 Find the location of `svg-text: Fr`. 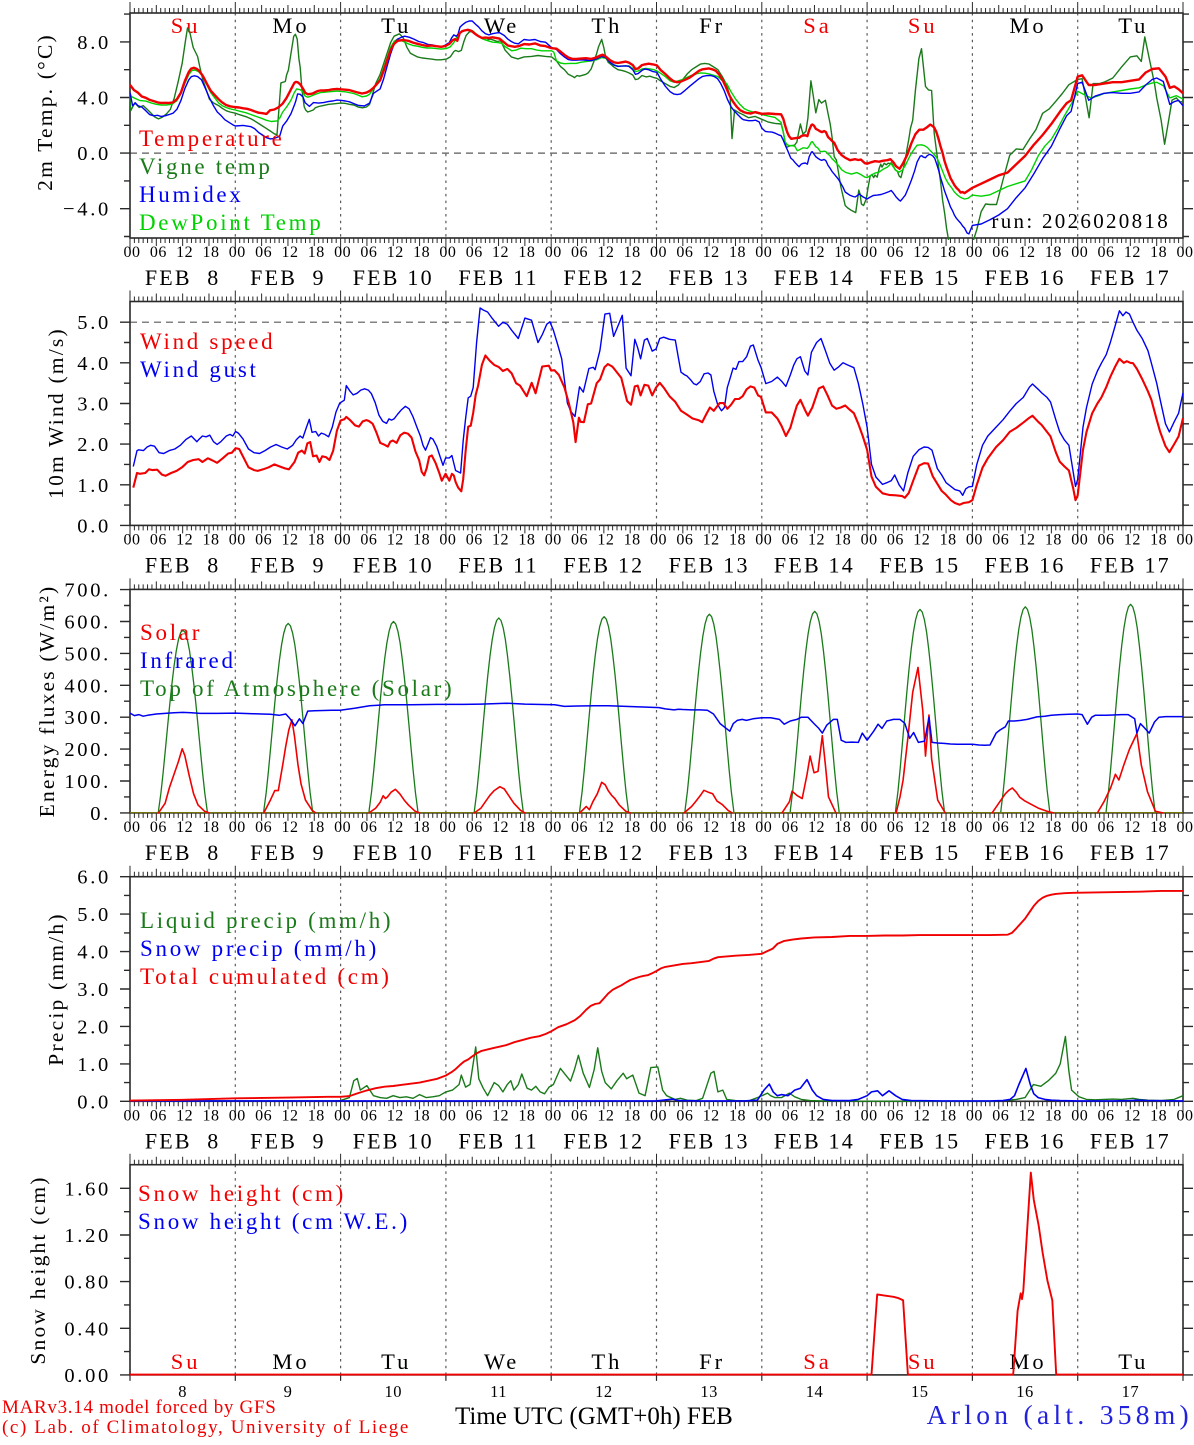

svg-text: Fr is located at coordinates (712, 25).